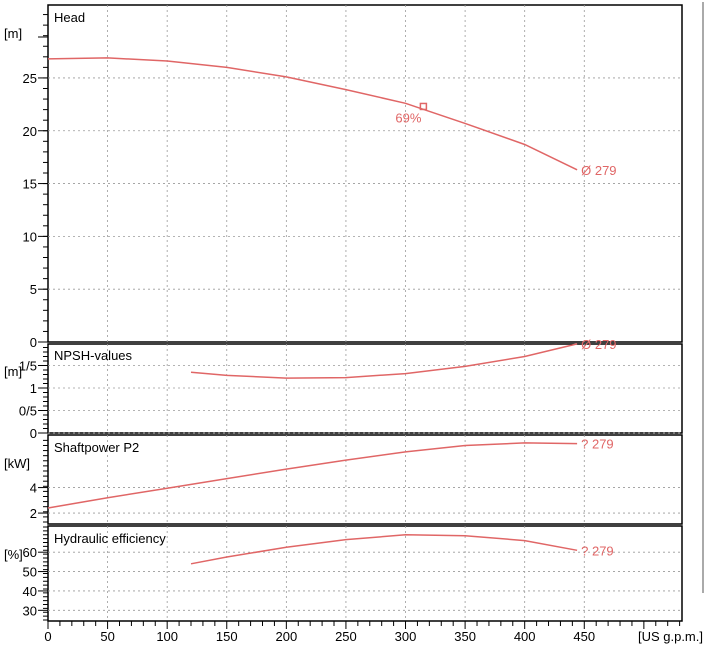 The image size is (706, 645). I want to click on y-tick-label: 1/5, so click(28, 366).